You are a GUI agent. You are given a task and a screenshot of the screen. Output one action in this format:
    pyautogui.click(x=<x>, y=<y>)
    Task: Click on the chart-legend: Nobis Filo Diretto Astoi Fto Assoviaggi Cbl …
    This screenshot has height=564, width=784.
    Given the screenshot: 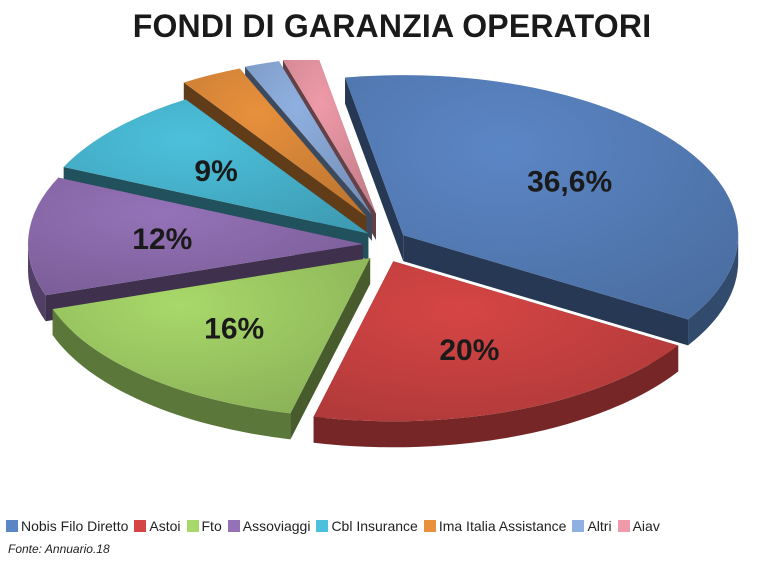 What is the action you would take?
    pyautogui.click(x=395, y=526)
    